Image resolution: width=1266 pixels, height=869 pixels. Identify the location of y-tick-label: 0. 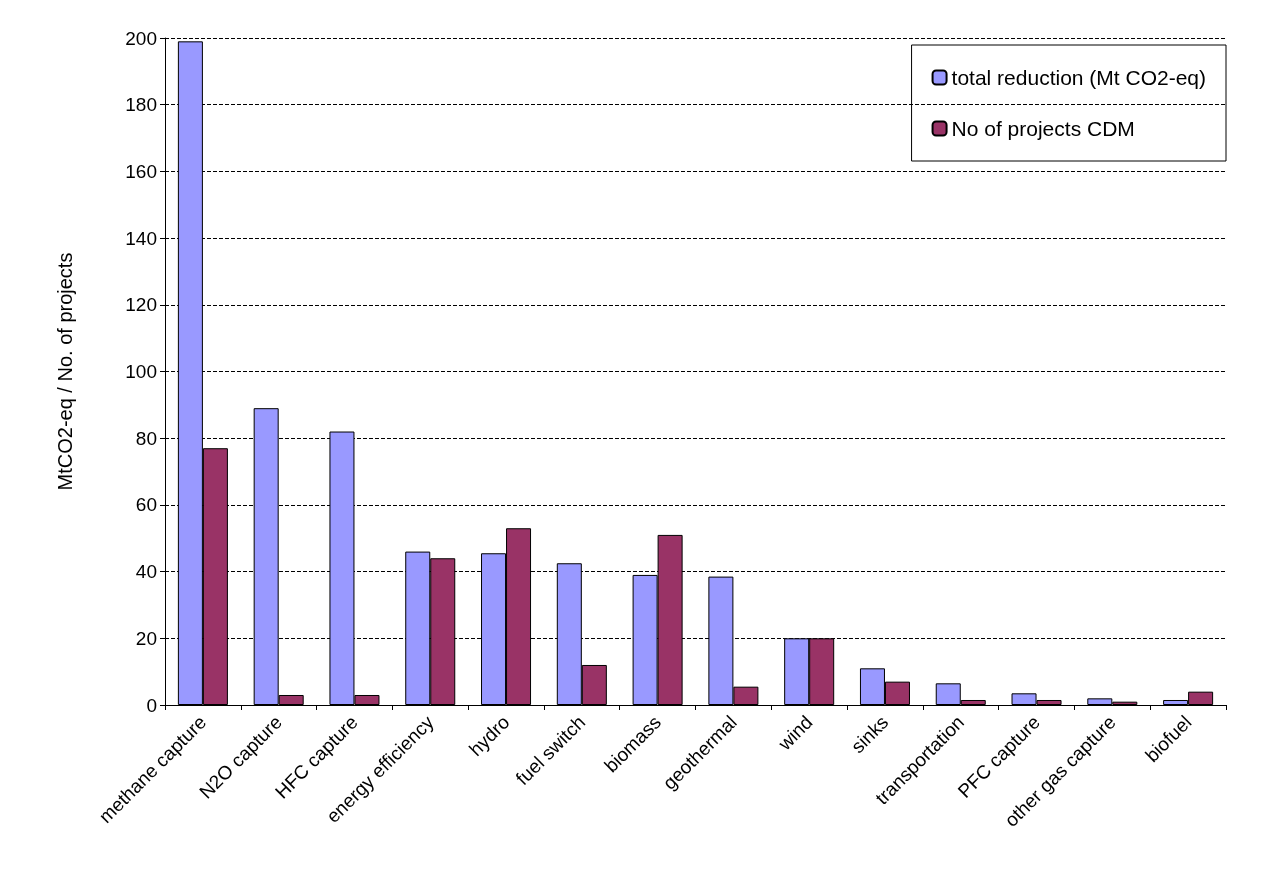
(151, 705).